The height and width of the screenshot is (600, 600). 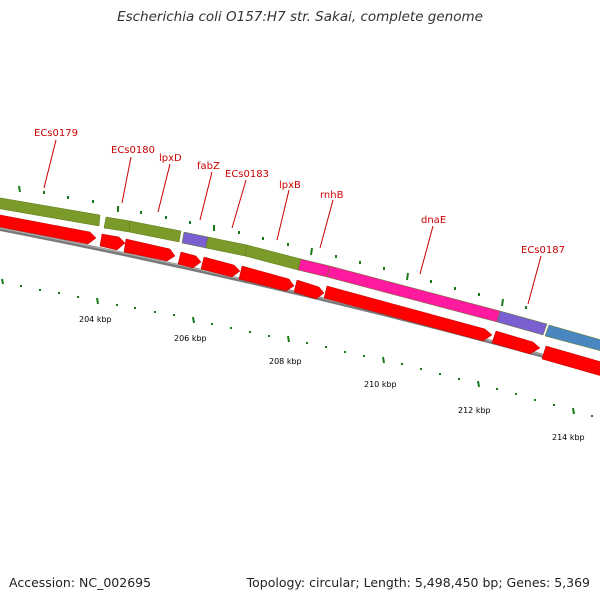 I want to click on scale-label-210: 210 kbp, so click(x=380, y=384).